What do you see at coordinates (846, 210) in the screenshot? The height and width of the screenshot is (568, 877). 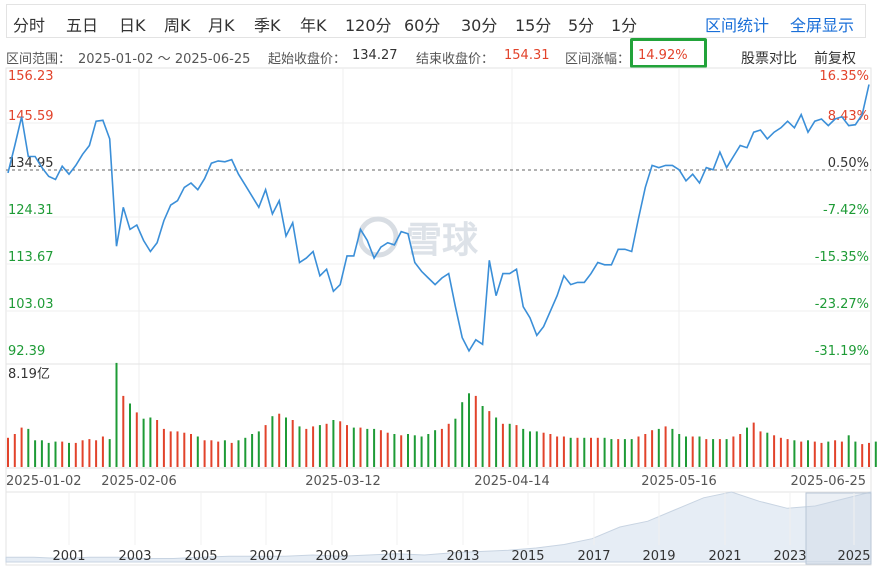 I see `y-tick-label-right-3: -7.42%` at bounding box center [846, 210].